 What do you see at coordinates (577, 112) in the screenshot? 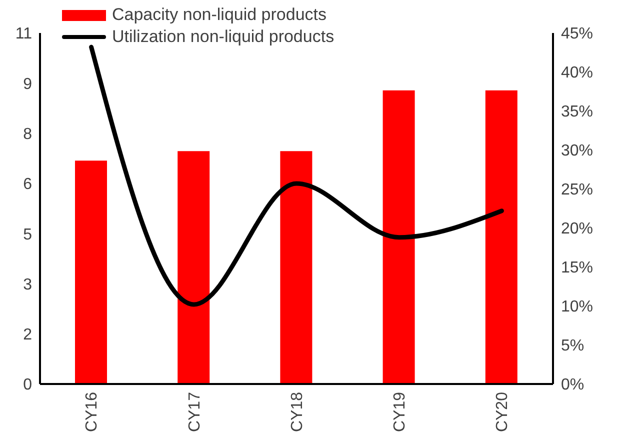
I see `y2-tick-label: 35%` at bounding box center [577, 112].